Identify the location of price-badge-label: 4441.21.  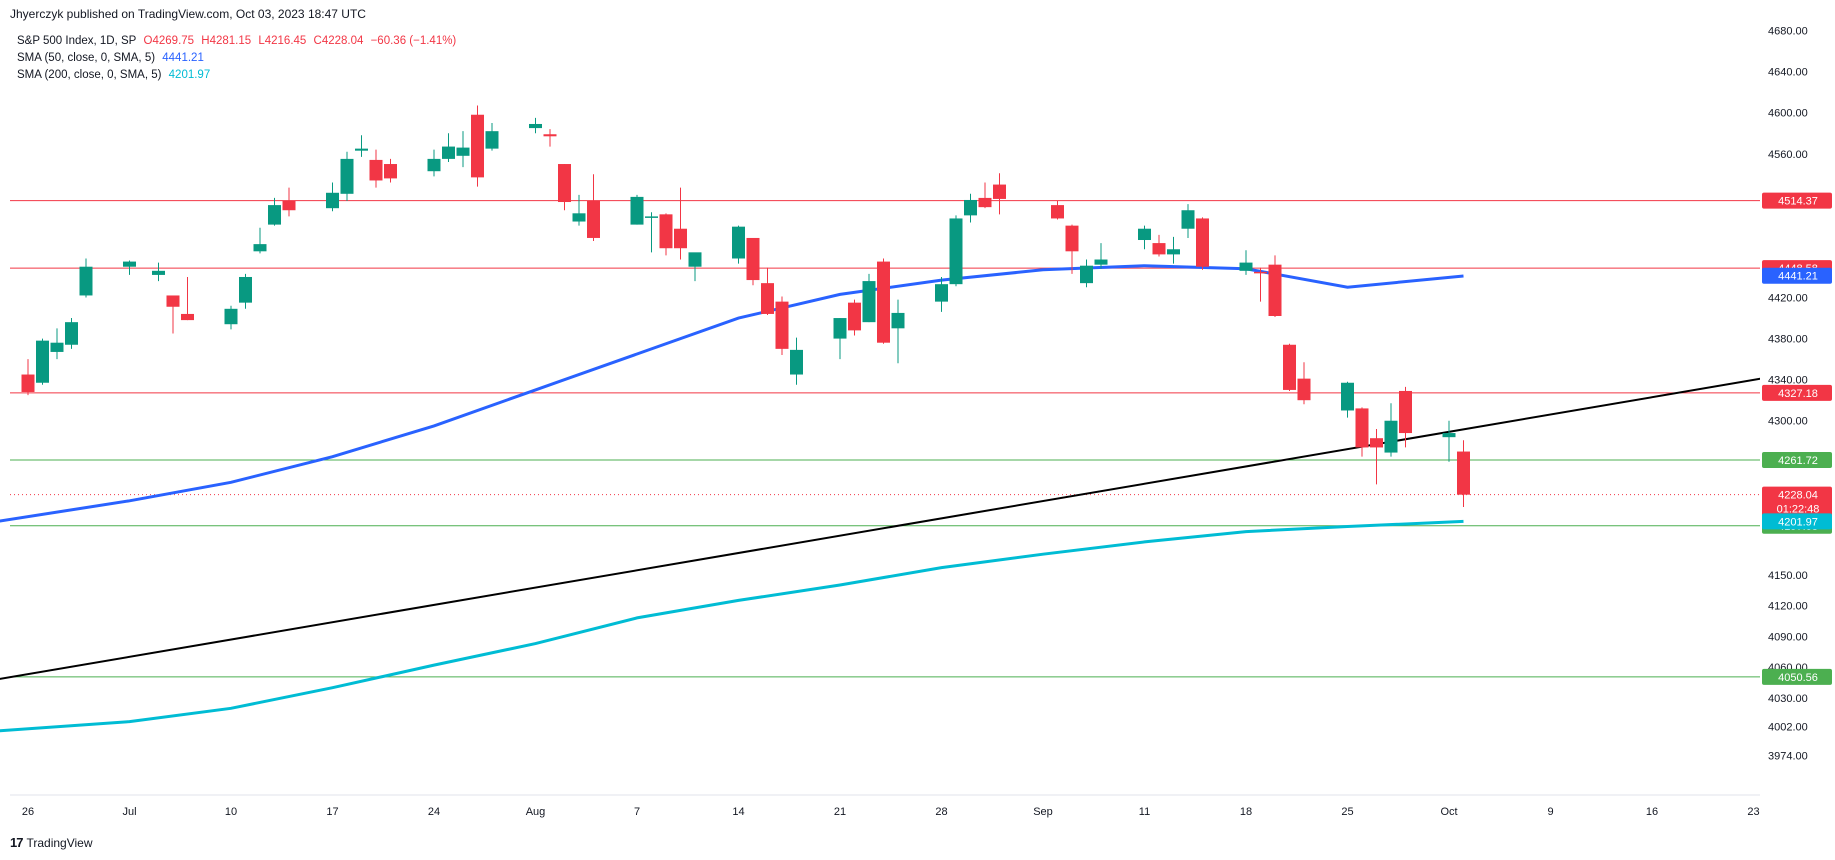
(1798, 277).